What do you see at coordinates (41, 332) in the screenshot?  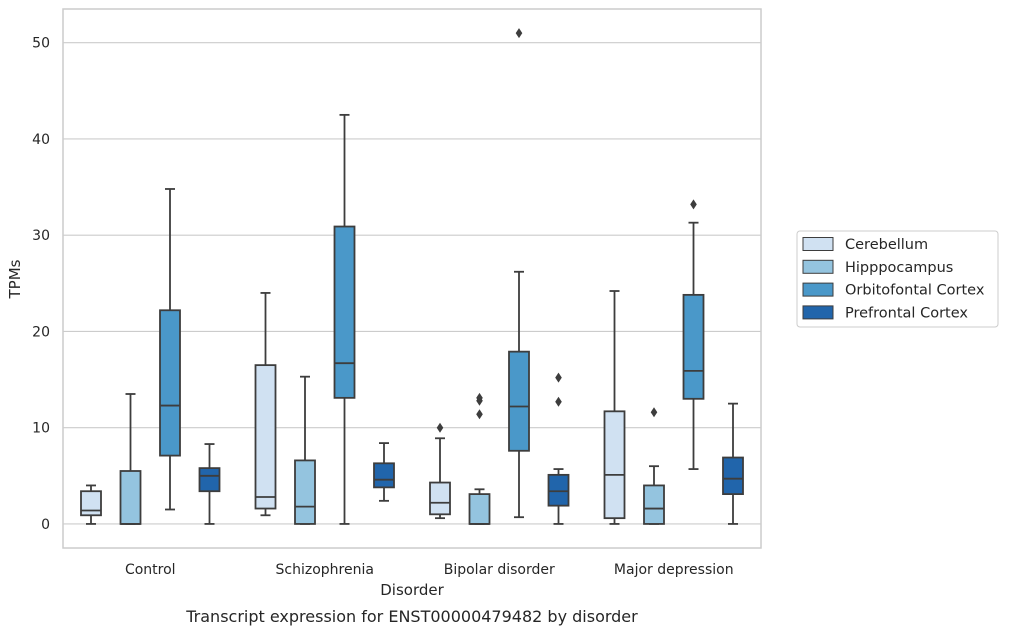 I see `y-tick-label: 20` at bounding box center [41, 332].